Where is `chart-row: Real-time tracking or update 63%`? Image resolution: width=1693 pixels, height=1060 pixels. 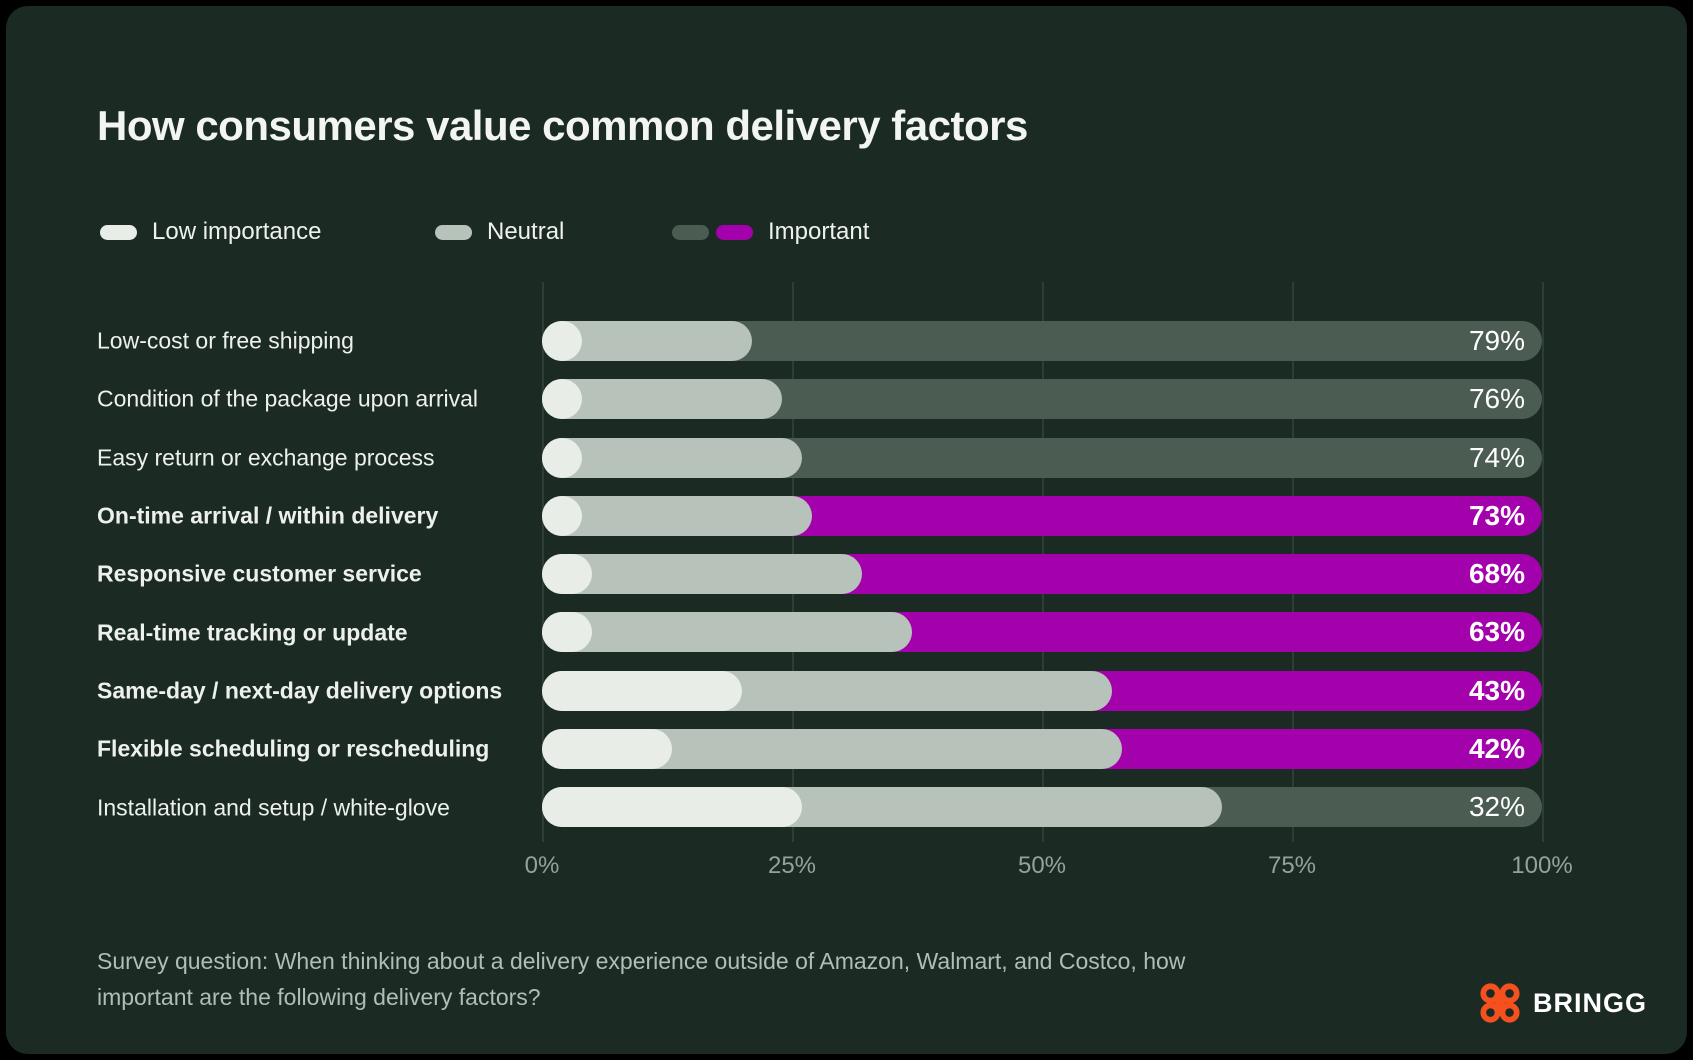 chart-row: Real-time tracking or update 63% is located at coordinates (819, 632).